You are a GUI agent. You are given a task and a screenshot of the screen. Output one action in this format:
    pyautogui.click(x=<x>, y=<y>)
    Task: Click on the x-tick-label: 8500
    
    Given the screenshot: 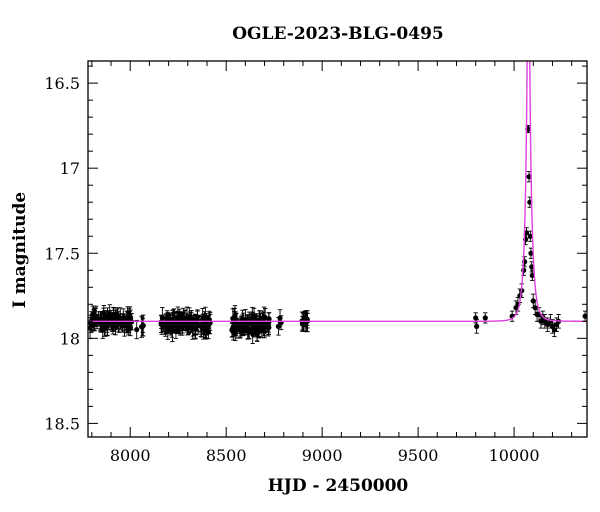 What is the action you would take?
    pyautogui.click(x=226, y=455)
    